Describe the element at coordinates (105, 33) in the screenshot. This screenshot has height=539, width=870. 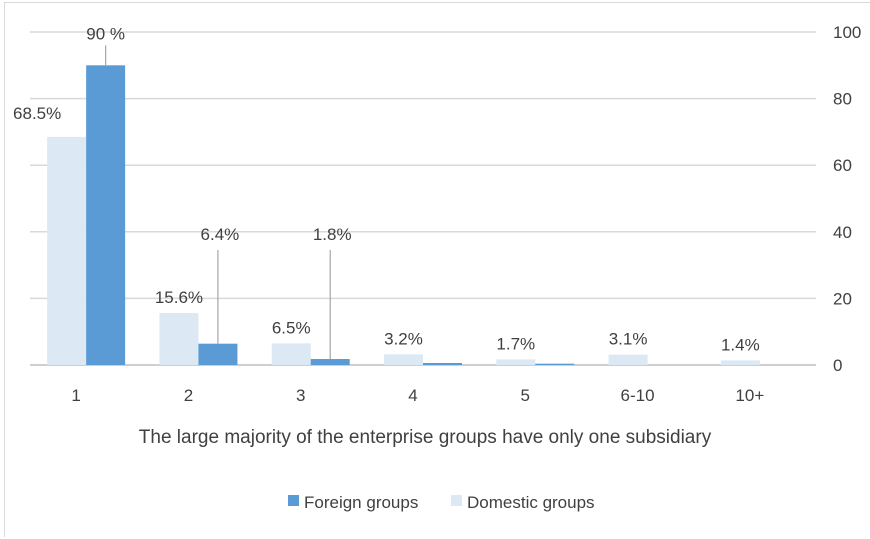
I see `data-label-foreign: 90 %` at that location.